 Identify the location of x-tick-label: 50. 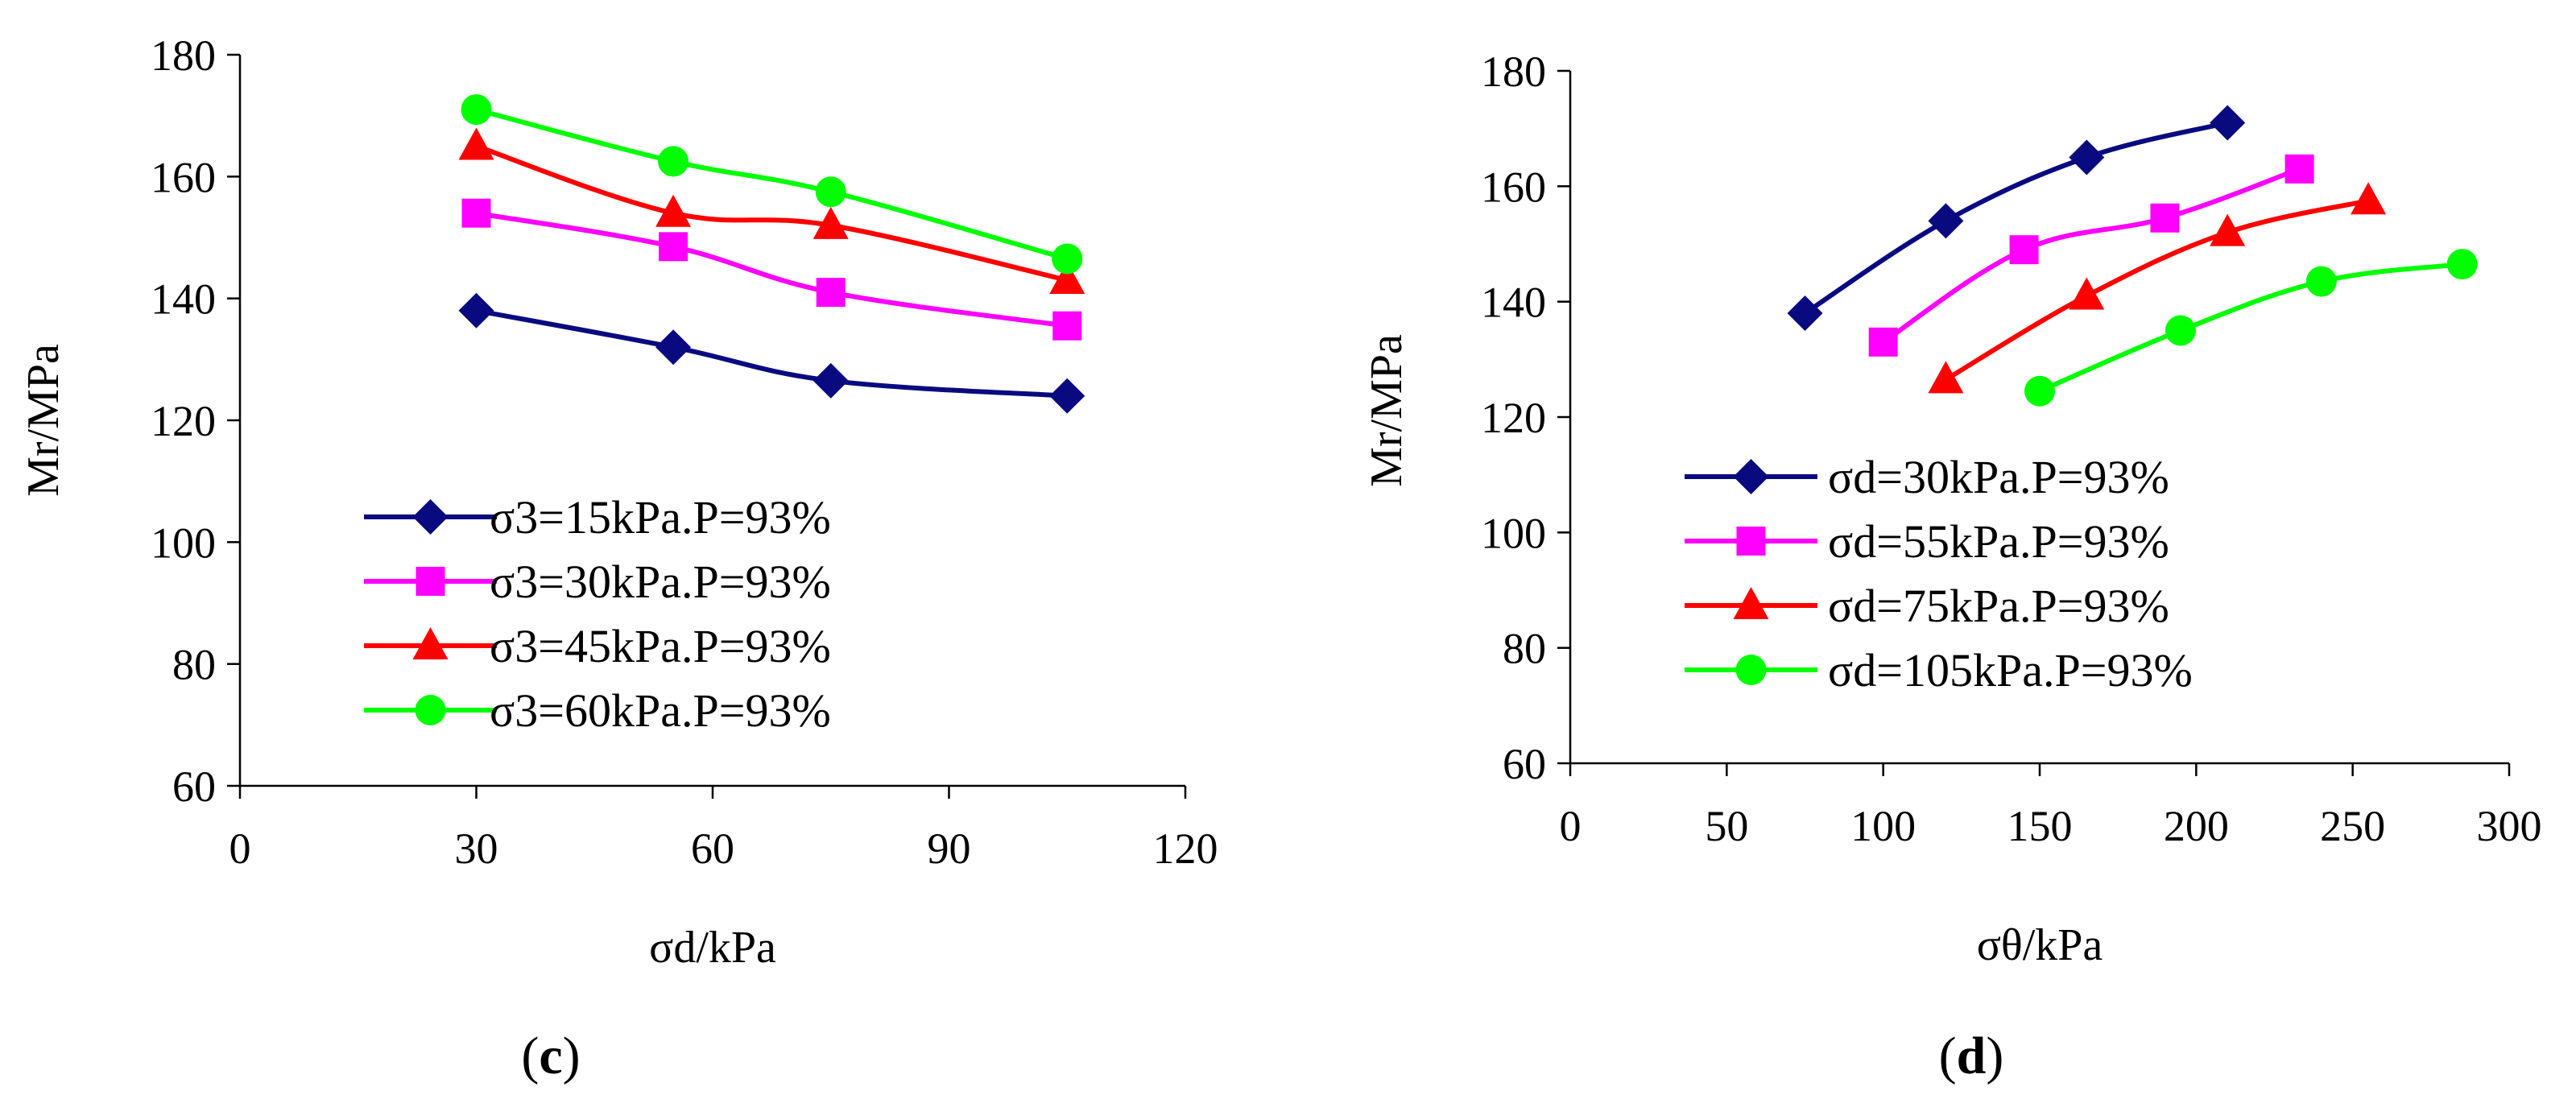
(1727, 826).